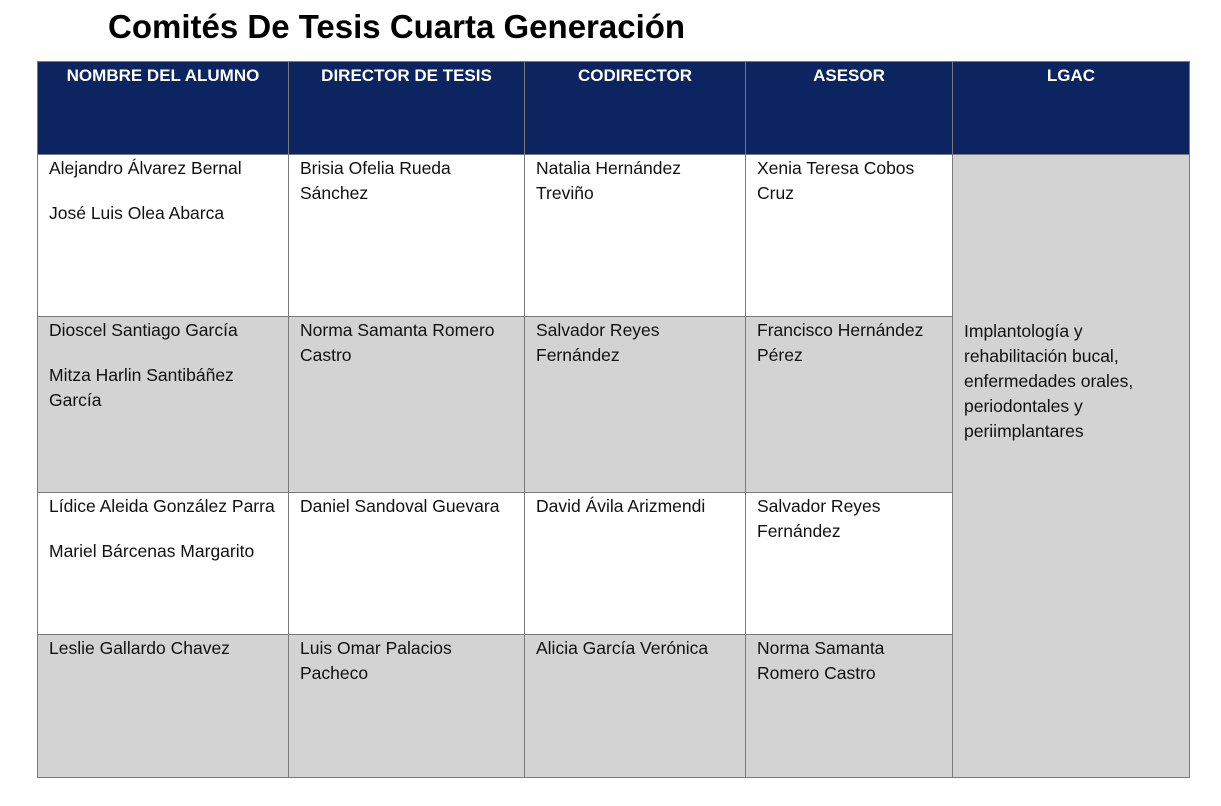 The height and width of the screenshot is (806, 1221). What do you see at coordinates (406, 404) in the screenshot?
I see `director-cell: Norma Samanta Romero Castro` at bounding box center [406, 404].